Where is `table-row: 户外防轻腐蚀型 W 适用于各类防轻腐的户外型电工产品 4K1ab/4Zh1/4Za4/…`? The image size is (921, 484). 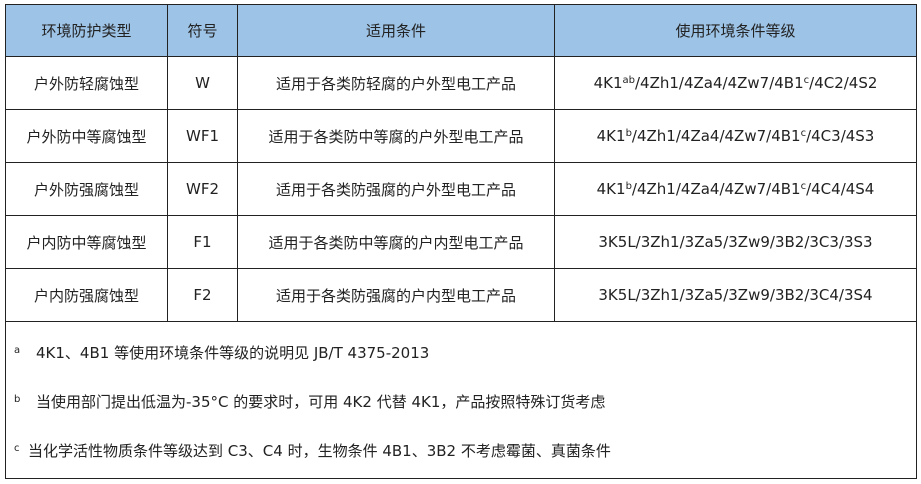 table-row: 户外防轻腐蚀型 W 适用于各类防轻腐的户外型电工产品 4K1ab/4Zh1/4Za4/… is located at coordinates (461, 83).